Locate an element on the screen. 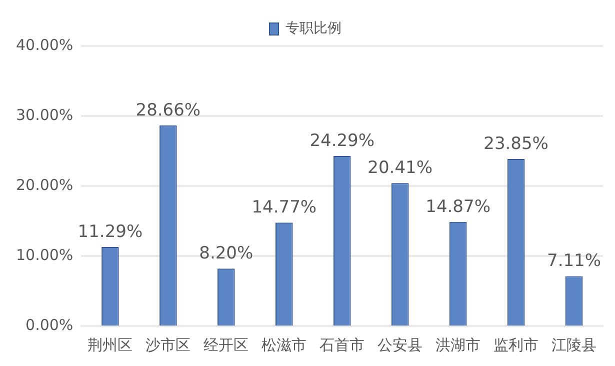 The image size is (615, 366). data-label: 24.29% is located at coordinates (342, 140).